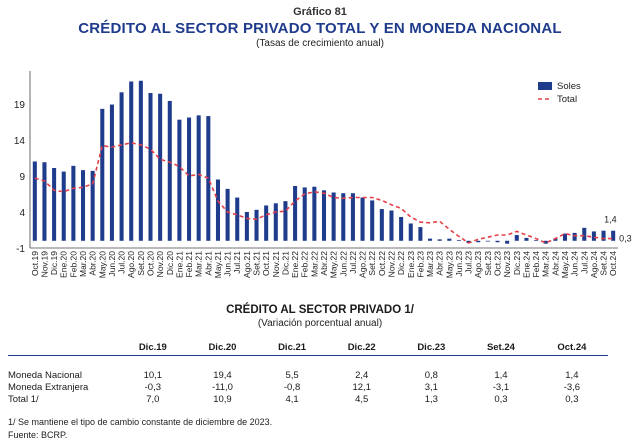  Describe the element at coordinates (431, 387) in the screenshot. I see `table-cell: 3,1` at that location.